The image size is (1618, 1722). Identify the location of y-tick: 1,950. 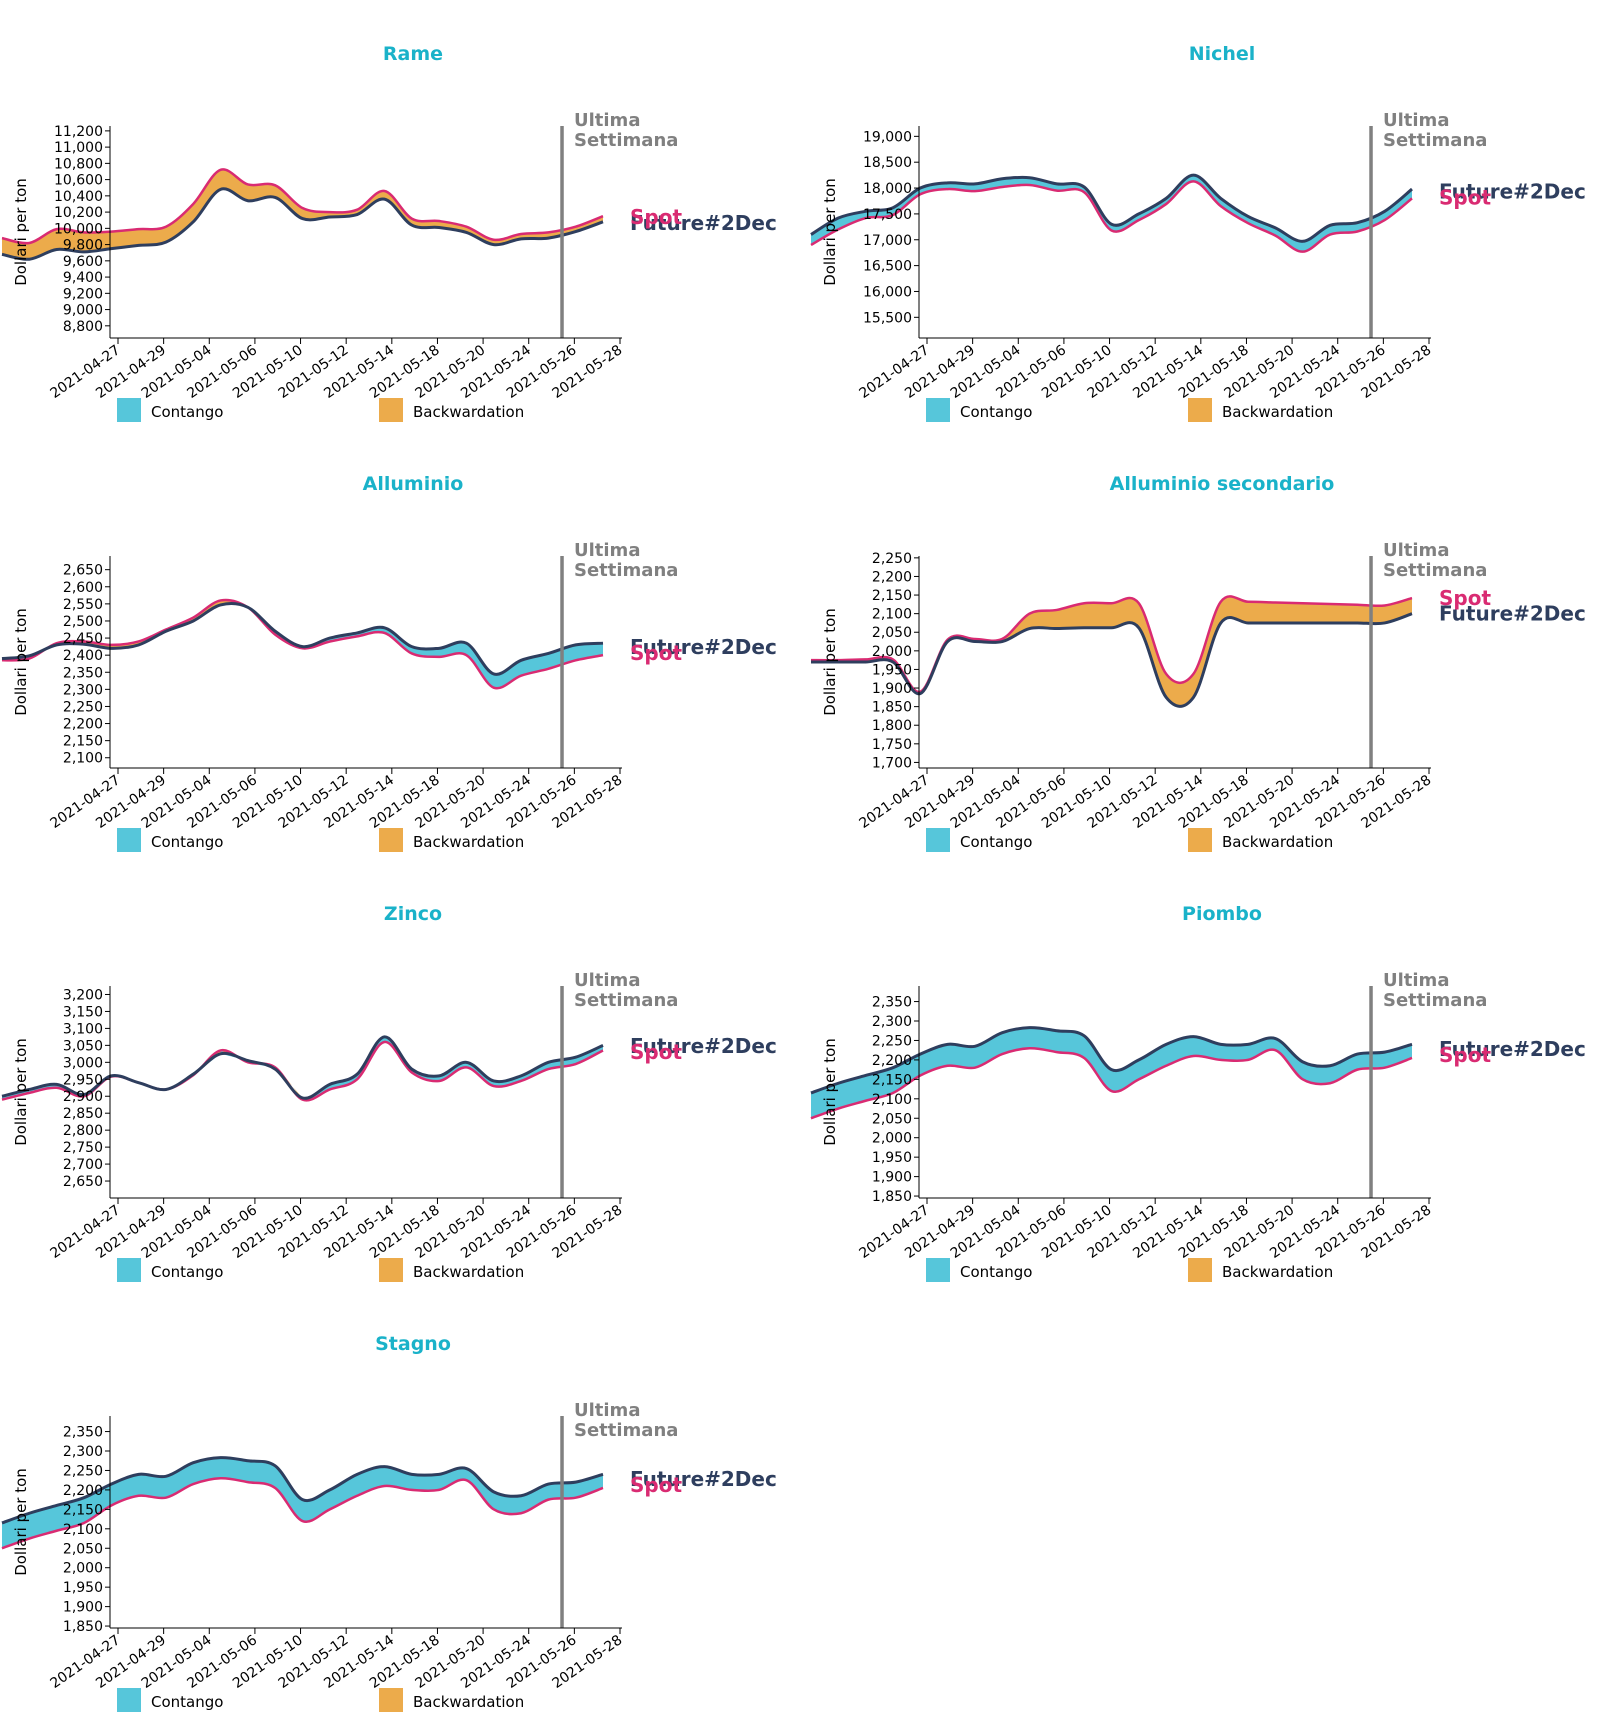
(86, 1588).